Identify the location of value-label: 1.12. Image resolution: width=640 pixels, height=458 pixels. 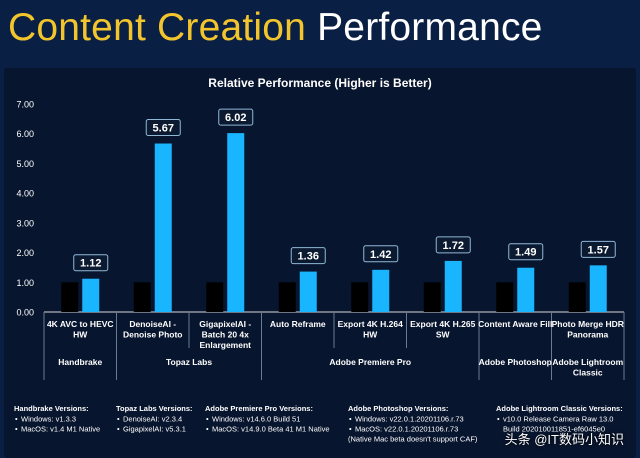
(90, 264).